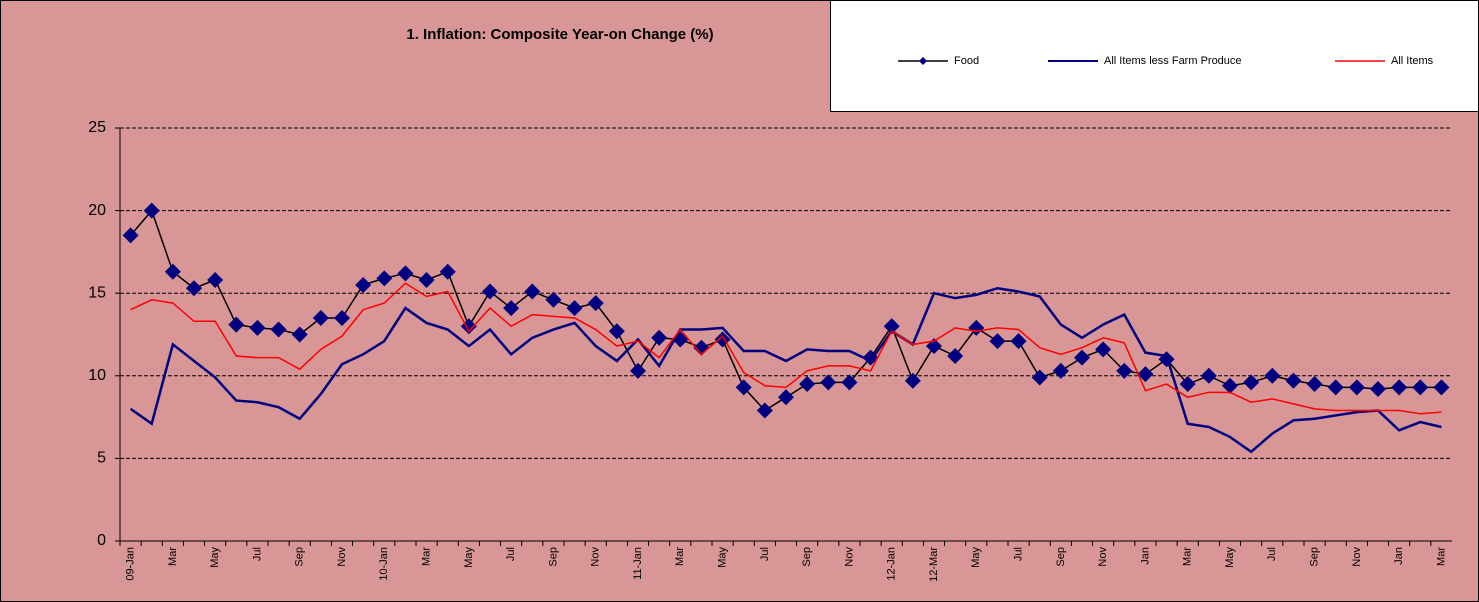  Describe the element at coordinates (1412, 61) in the screenshot. I see `legend-label: All Items` at that location.